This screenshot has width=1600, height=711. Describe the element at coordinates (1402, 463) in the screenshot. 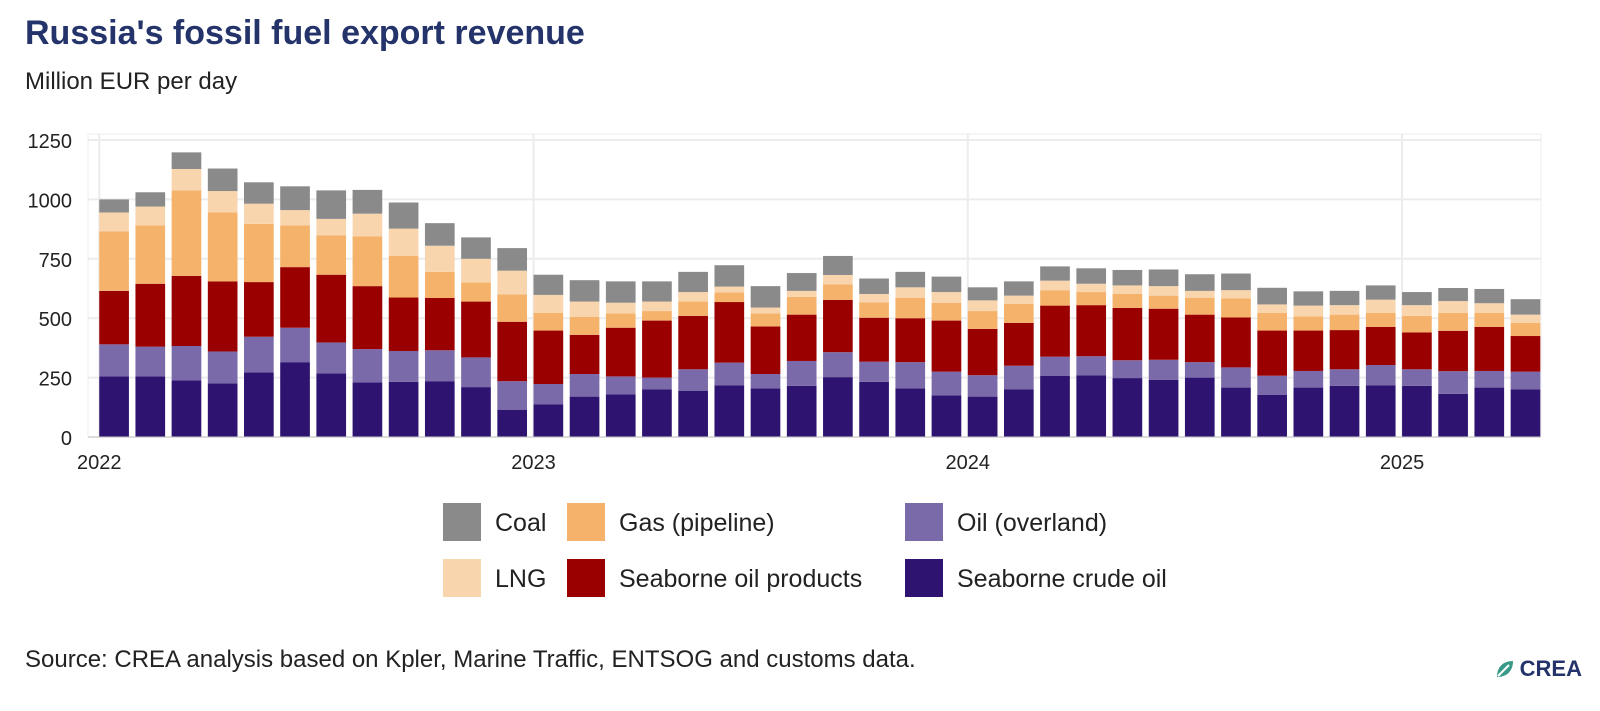

I see `x-tick-label: 2025` at that location.